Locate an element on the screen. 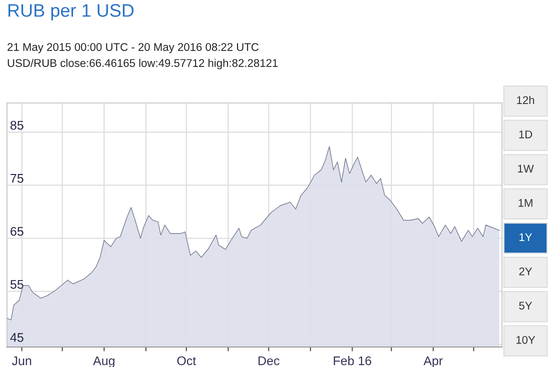  x-tick-label: Jun is located at coordinates (22, 361).